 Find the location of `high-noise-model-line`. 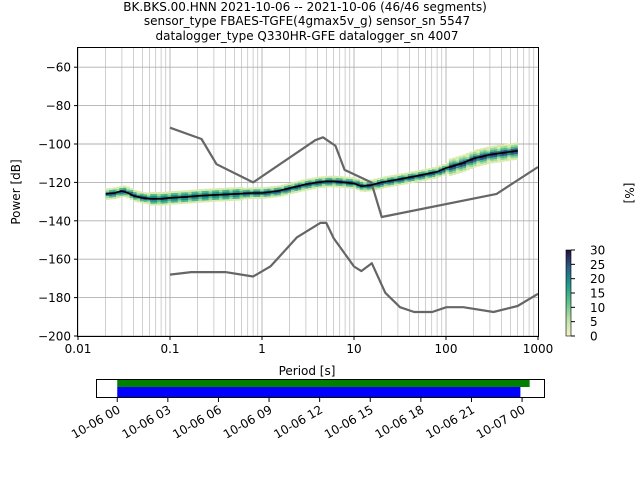

high-noise-model-line is located at coordinates (354, 172).